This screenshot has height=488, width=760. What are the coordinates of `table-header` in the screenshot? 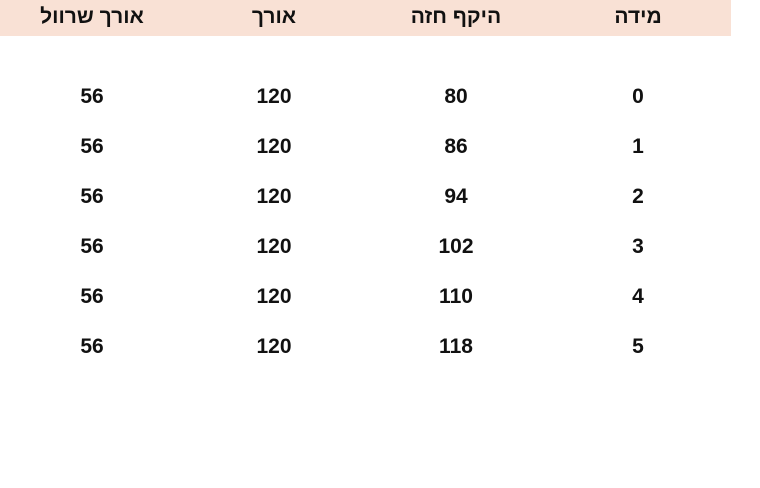 It's located at (365, 18).